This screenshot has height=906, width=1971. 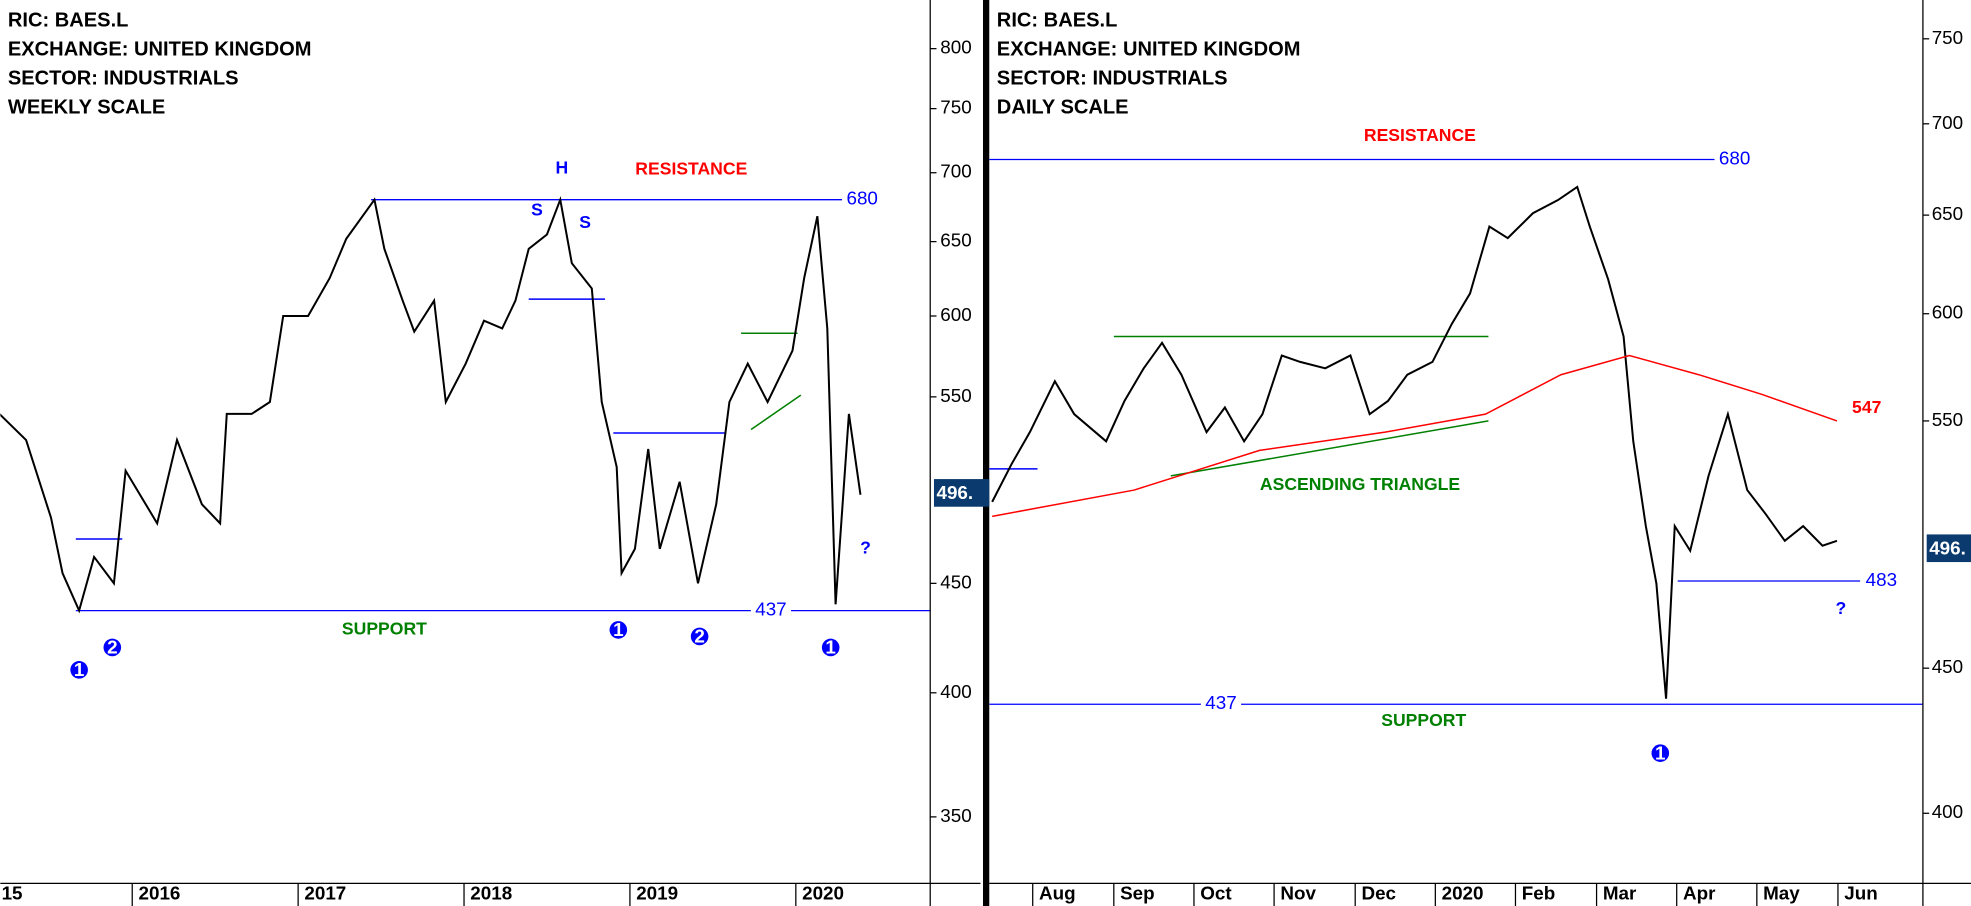 I want to click on x-tick-label: 2016, so click(x=160, y=893).